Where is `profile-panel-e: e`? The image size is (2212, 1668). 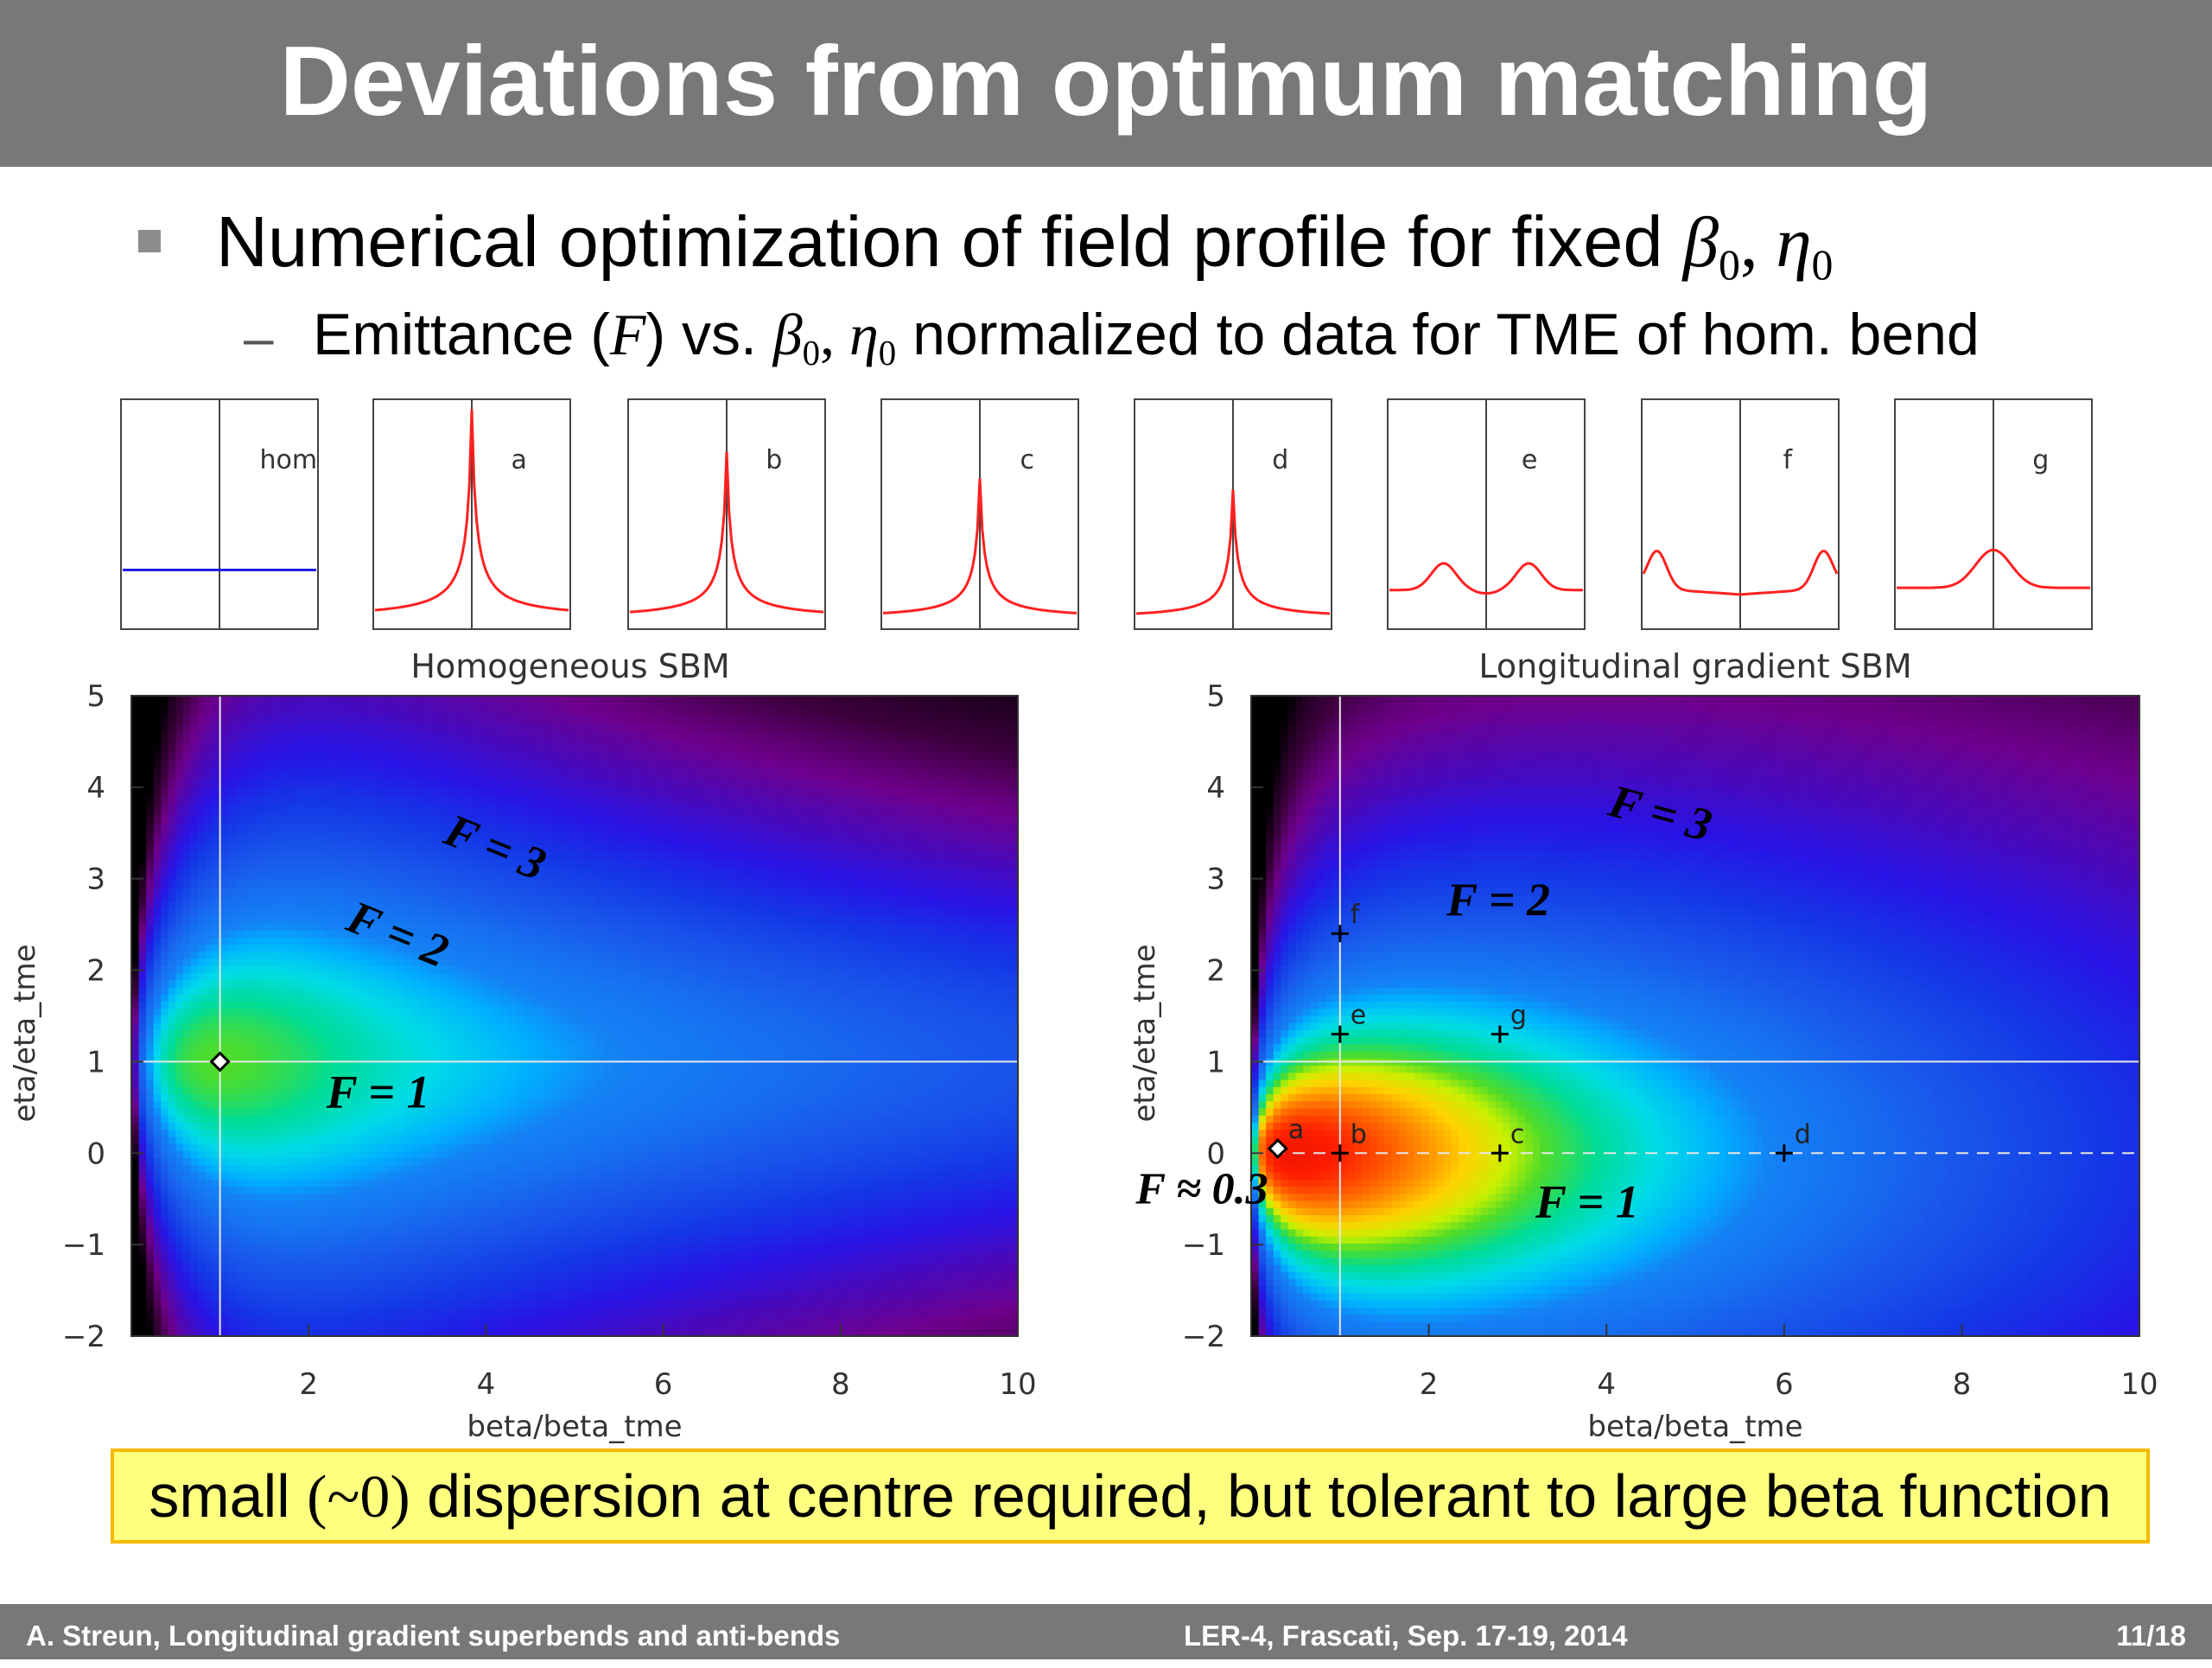 profile-panel-e: e is located at coordinates (1486, 514).